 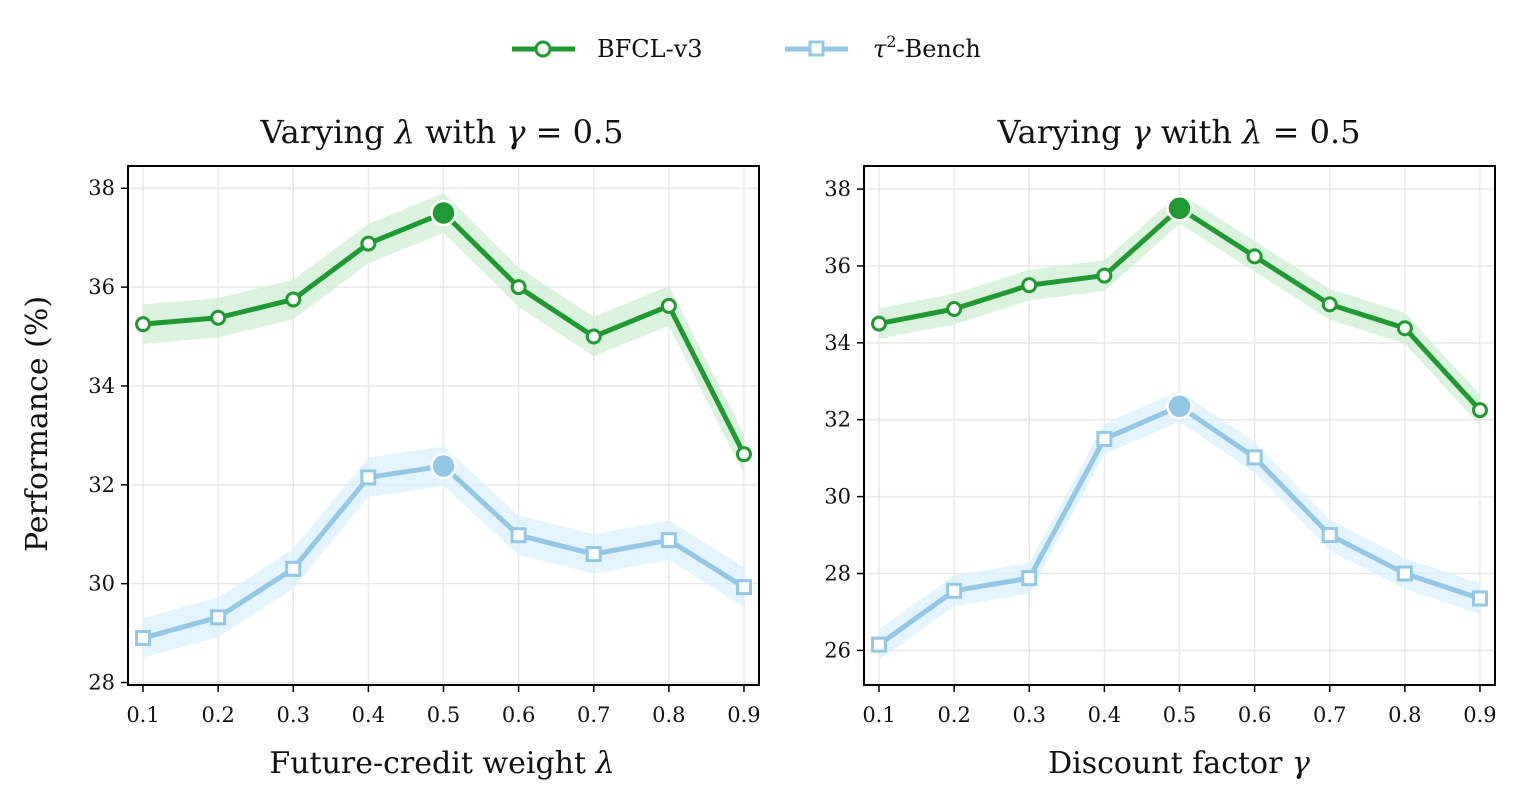 I want to click on x-axis-label-lambda: Future-credit weight λ, so click(x=441, y=763).